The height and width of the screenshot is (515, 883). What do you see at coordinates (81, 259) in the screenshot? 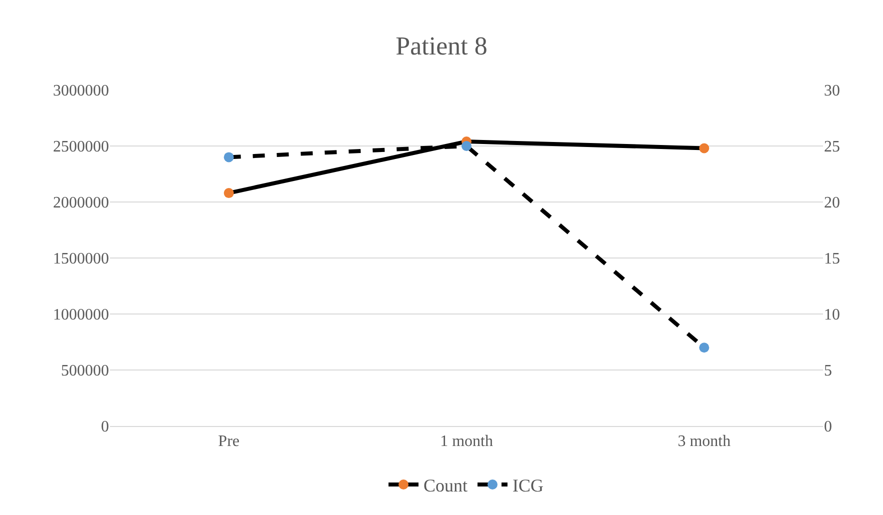
I see `y-tick-label: 1500000` at bounding box center [81, 259].